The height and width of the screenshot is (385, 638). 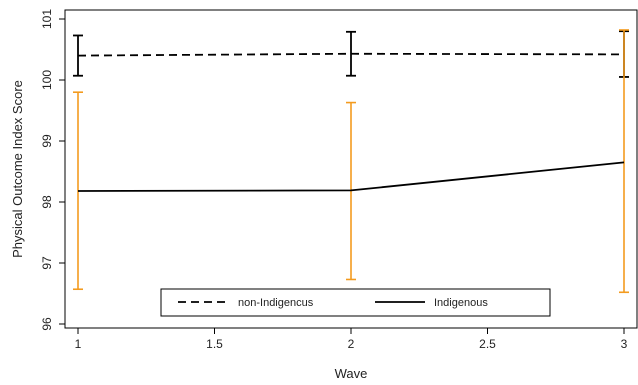 What do you see at coordinates (351, 344) in the screenshot?
I see `x-tick-label: 2` at bounding box center [351, 344].